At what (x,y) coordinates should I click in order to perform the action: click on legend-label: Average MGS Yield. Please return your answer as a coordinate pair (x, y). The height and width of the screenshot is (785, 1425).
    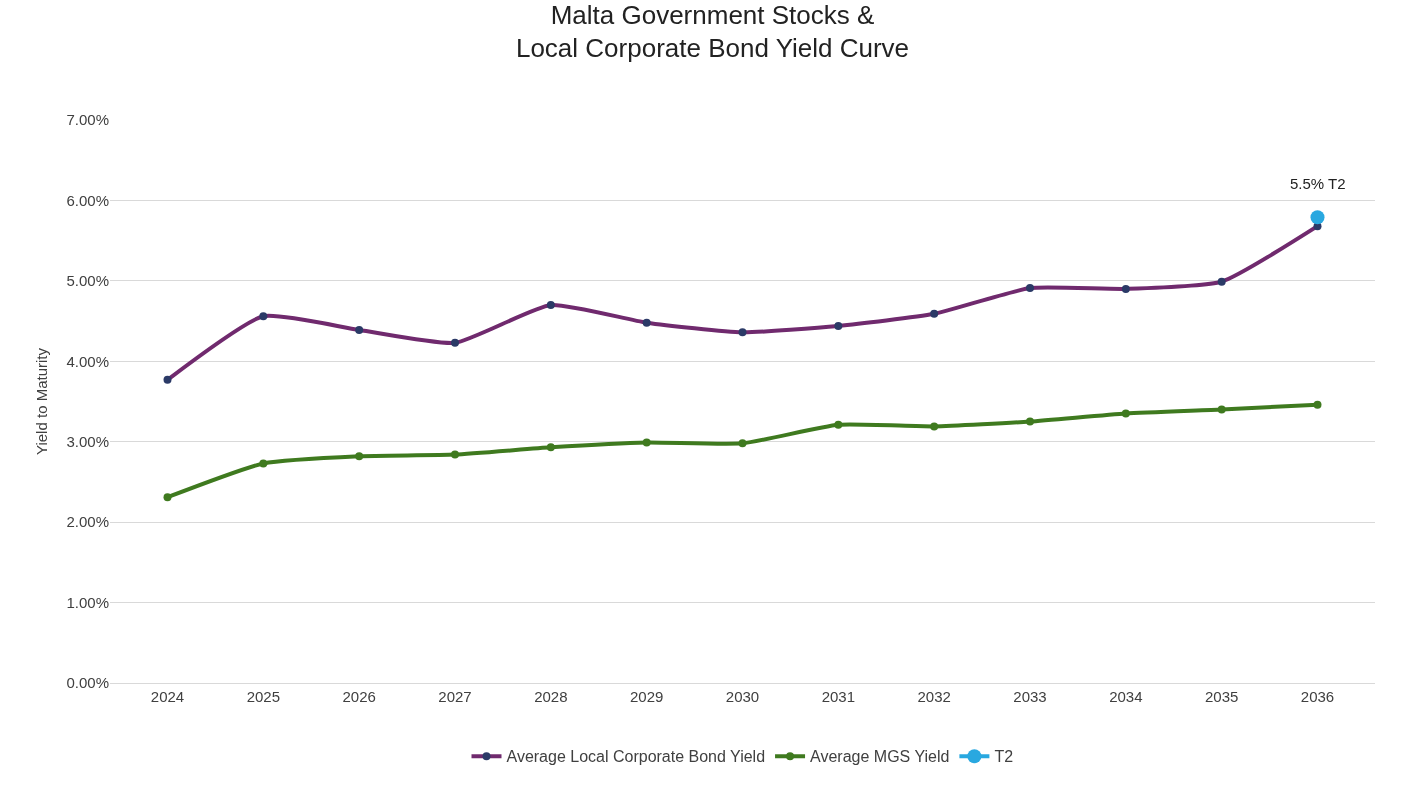
    Looking at the image, I should click on (880, 757).